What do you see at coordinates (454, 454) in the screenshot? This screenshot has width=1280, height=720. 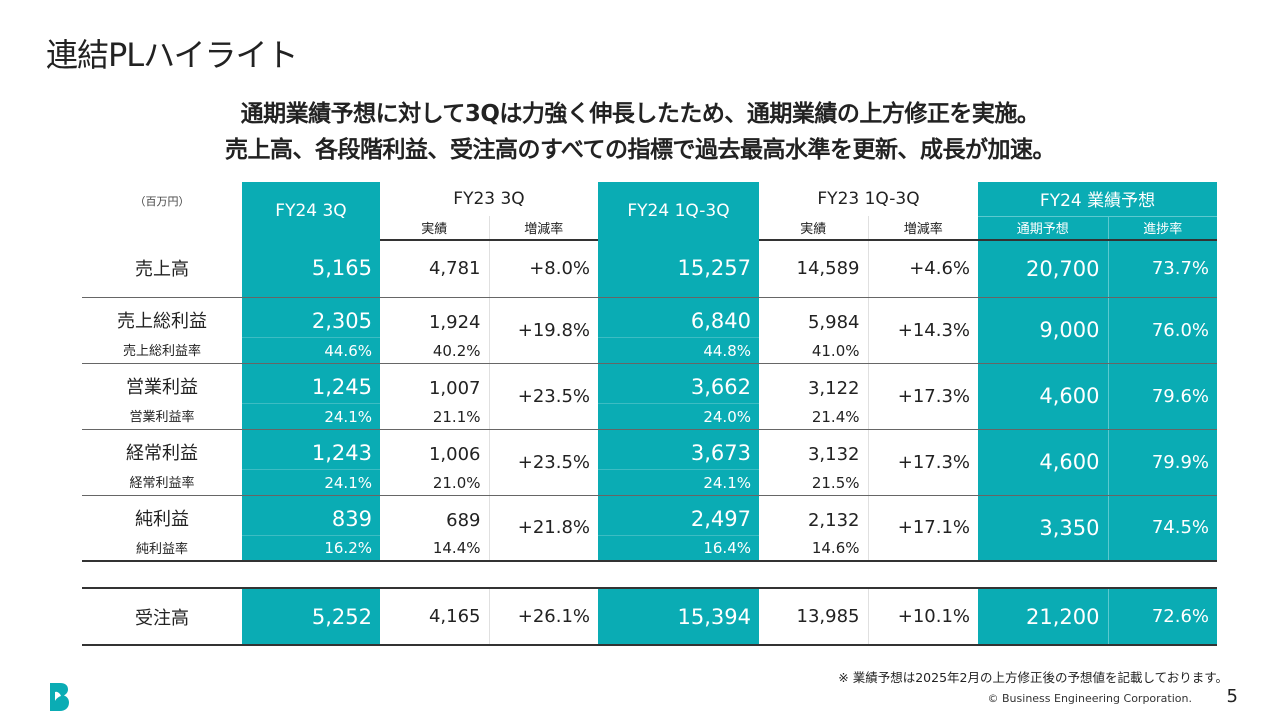 I see `fy23-3q-value: 1,006` at bounding box center [454, 454].